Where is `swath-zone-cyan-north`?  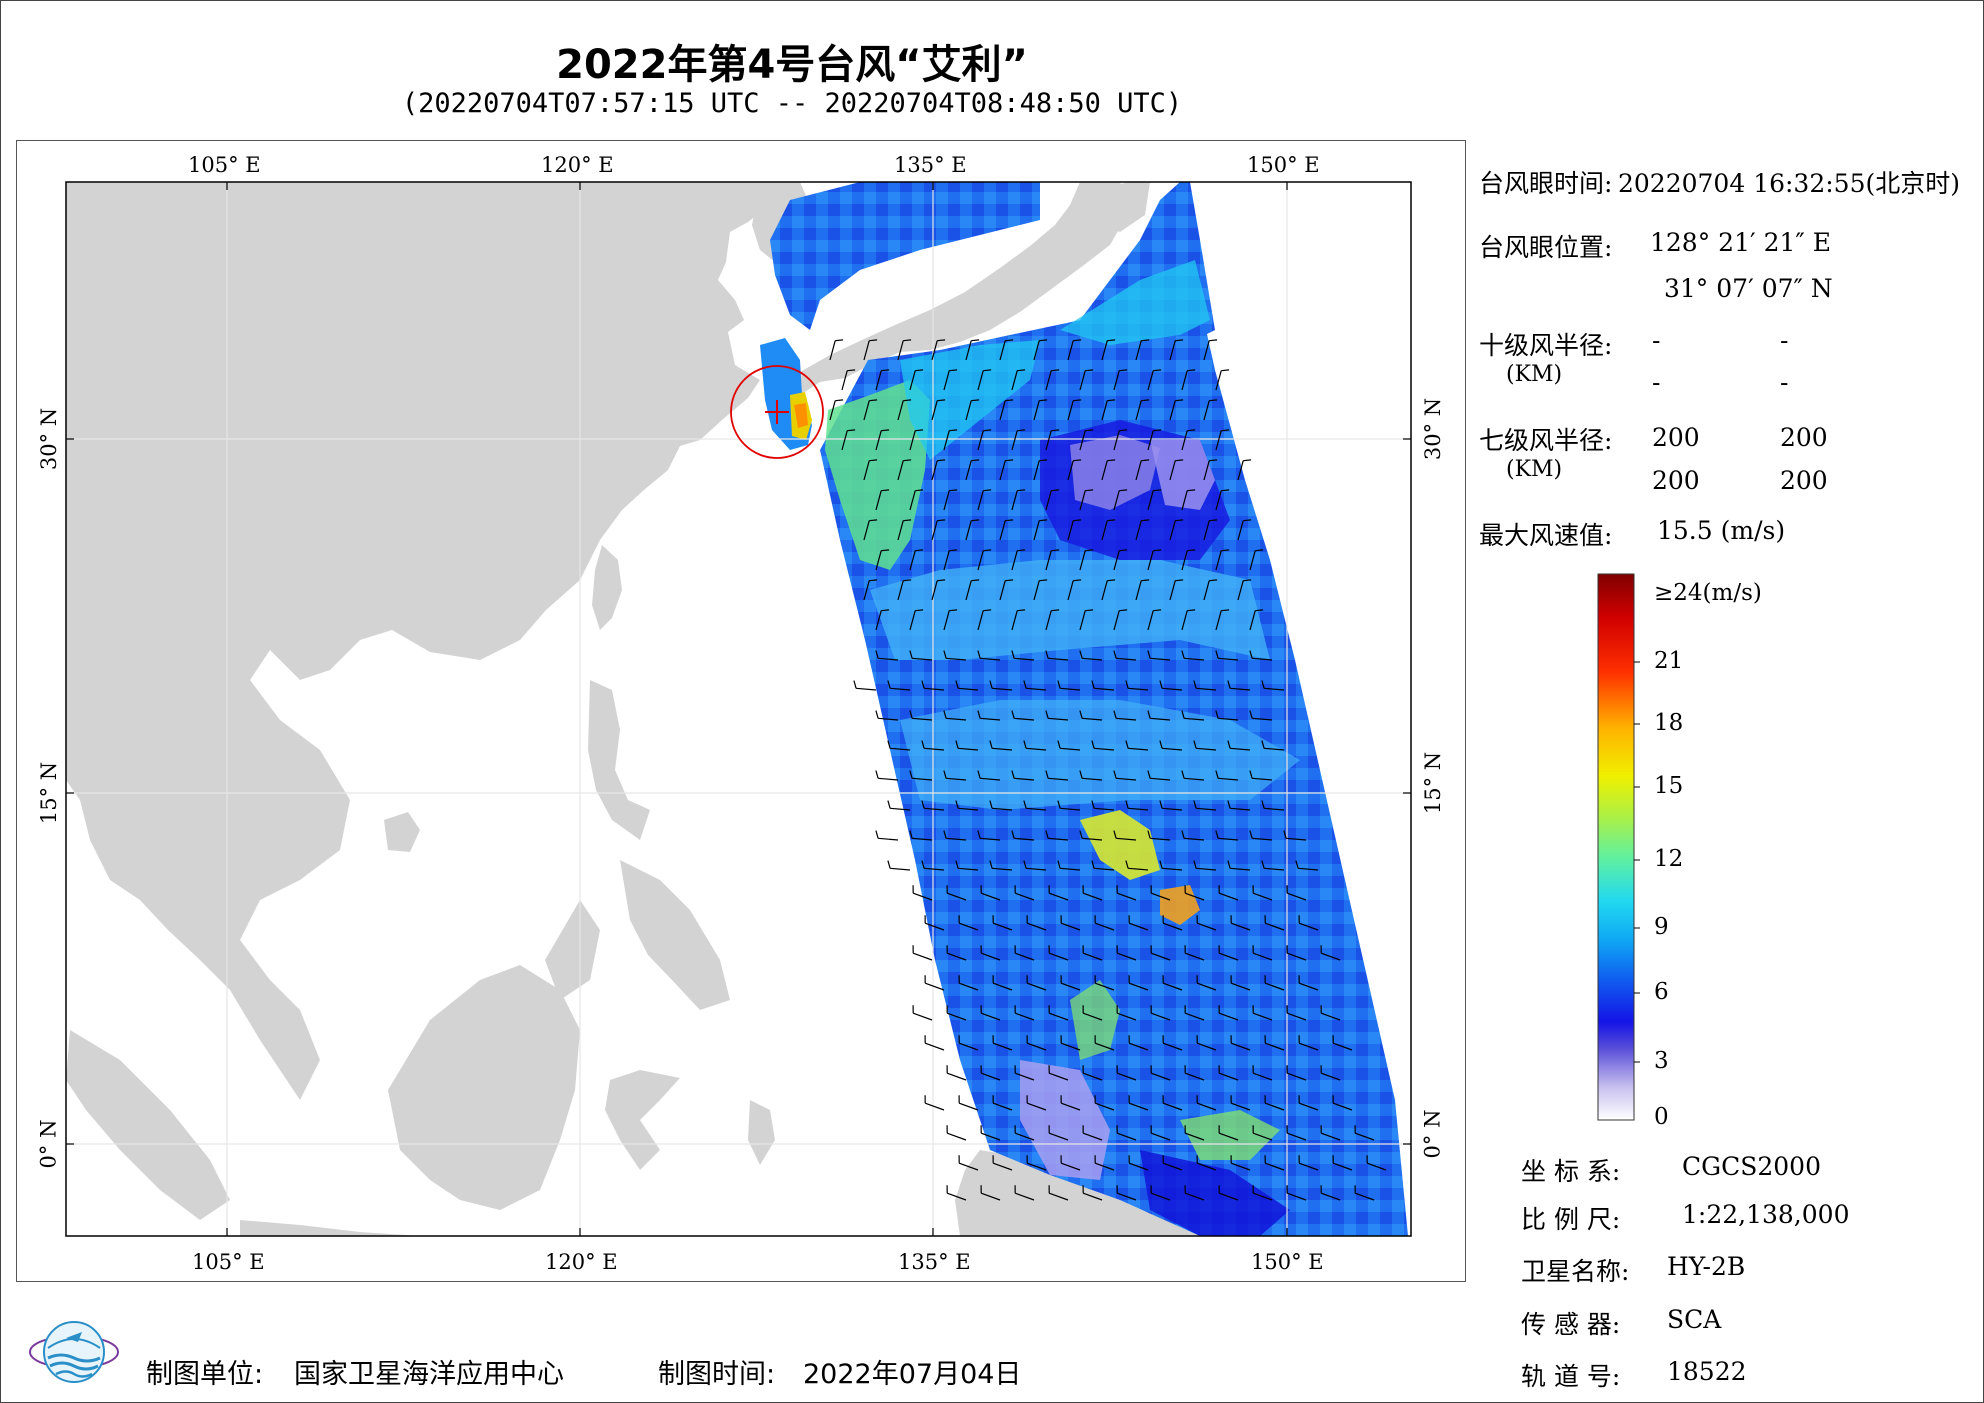
swath-zone-cyan-north is located at coordinates (1135, 302).